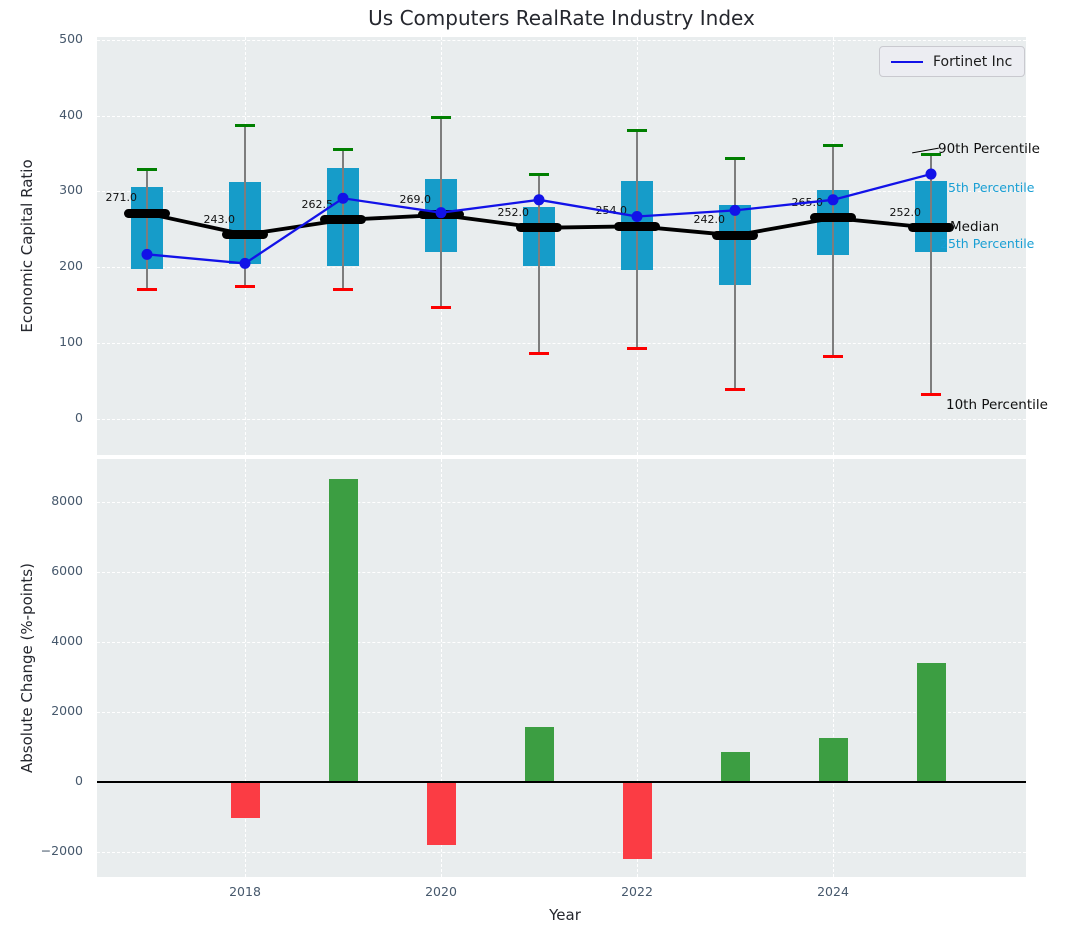  I want to click on legend-line-sample, so click(907, 61).